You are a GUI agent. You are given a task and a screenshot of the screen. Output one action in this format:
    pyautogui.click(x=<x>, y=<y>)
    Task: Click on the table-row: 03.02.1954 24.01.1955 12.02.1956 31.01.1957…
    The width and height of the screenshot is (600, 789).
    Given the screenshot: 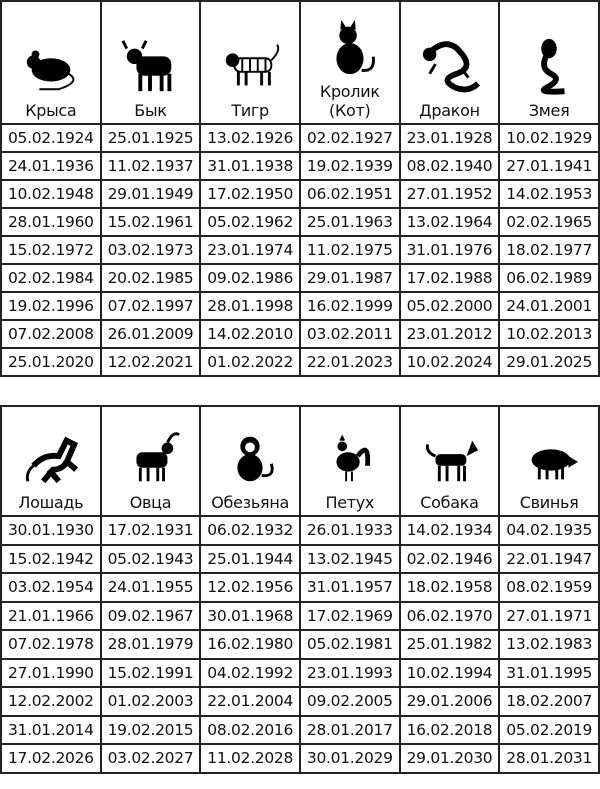 What is the action you would take?
    pyautogui.click(x=300, y=587)
    